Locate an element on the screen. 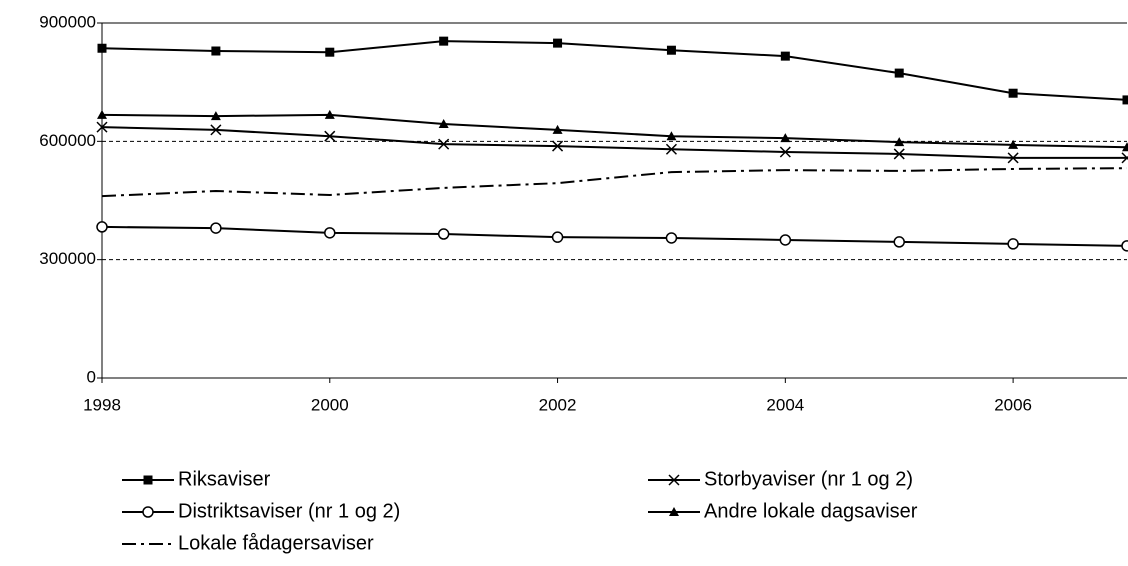 The width and height of the screenshot is (1128, 566). y-tick-label: 300000 is located at coordinates (67, 258).